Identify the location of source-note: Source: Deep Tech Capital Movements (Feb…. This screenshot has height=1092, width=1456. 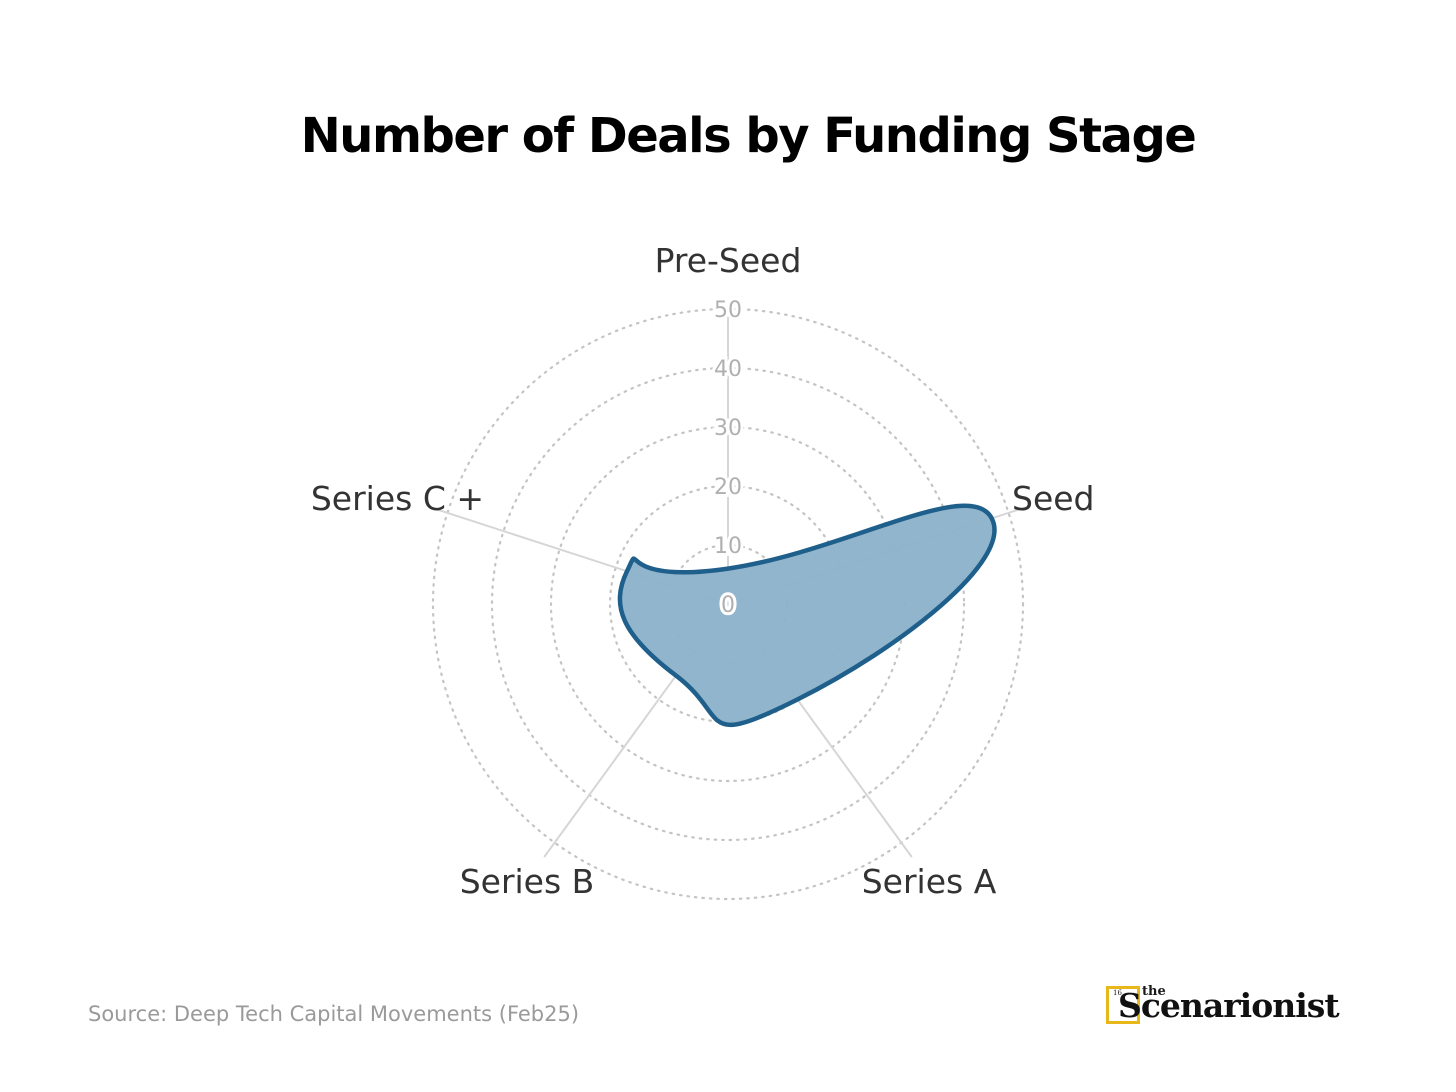
(334, 1014).